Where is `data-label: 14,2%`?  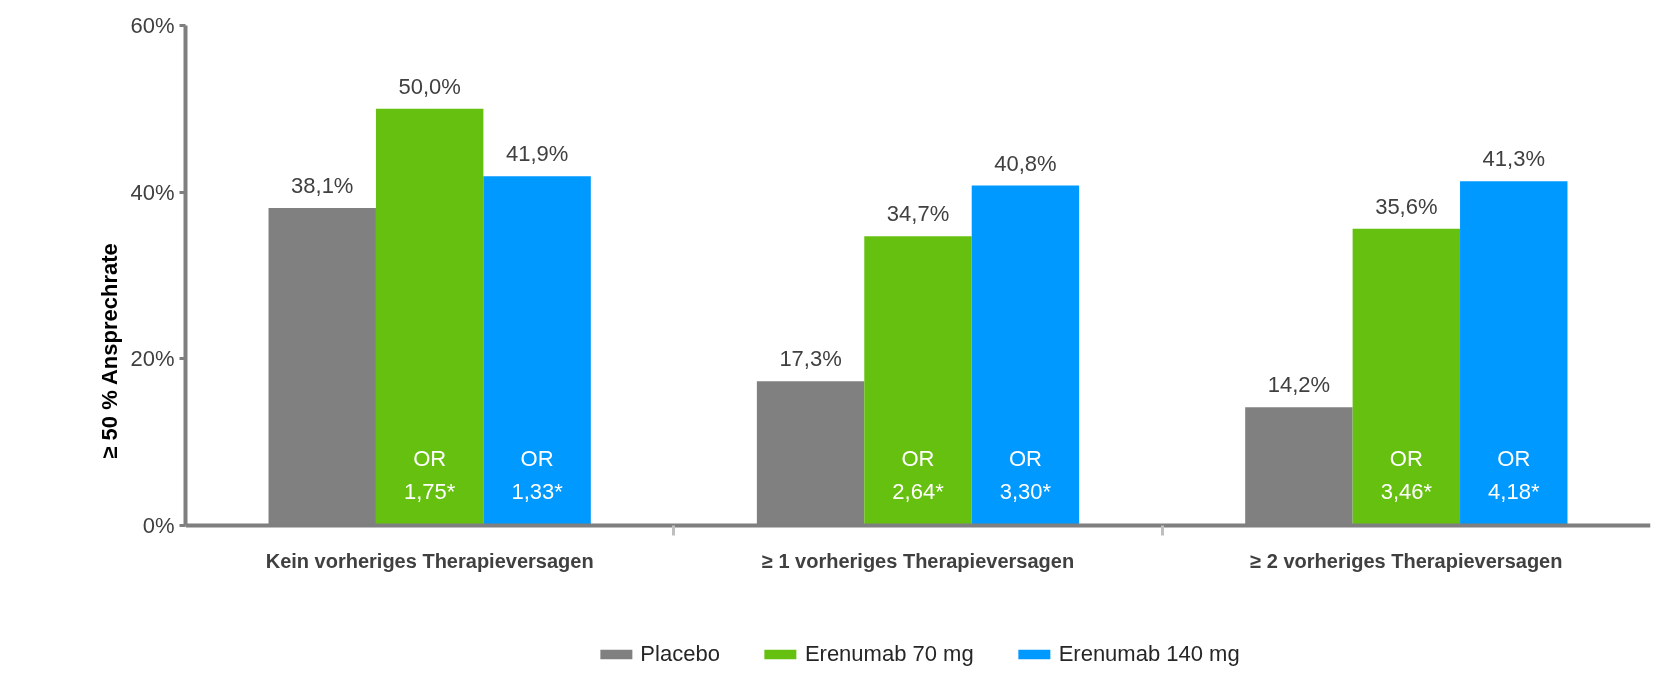
data-label: 14,2% is located at coordinates (1299, 385).